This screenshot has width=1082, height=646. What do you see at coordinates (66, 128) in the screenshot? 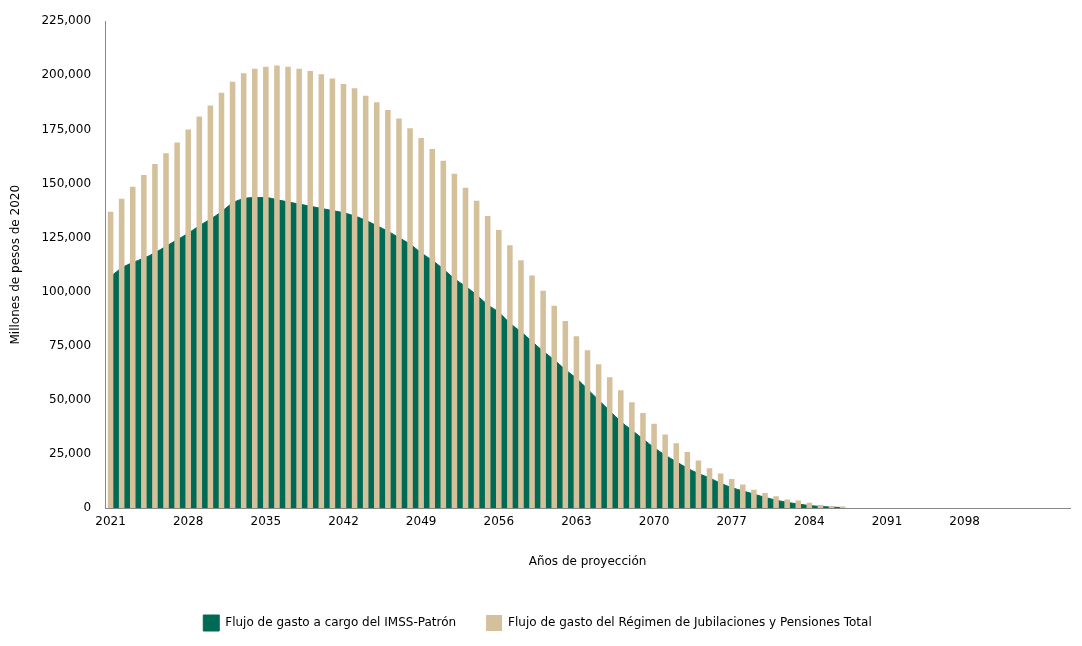
I see `y-tick-label: 175,000` at bounding box center [66, 128].